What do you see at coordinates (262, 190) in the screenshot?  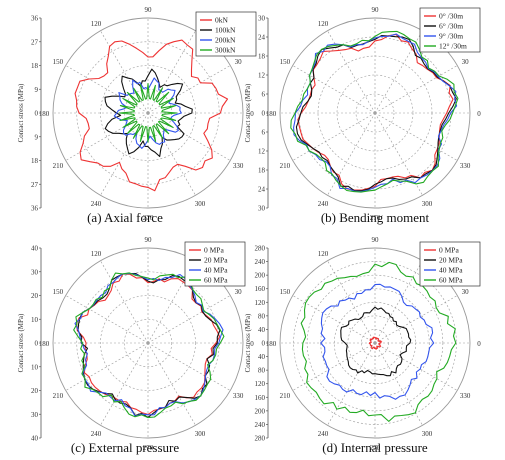 I see `radial-tick-label: 24` at bounding box center [262, 190].